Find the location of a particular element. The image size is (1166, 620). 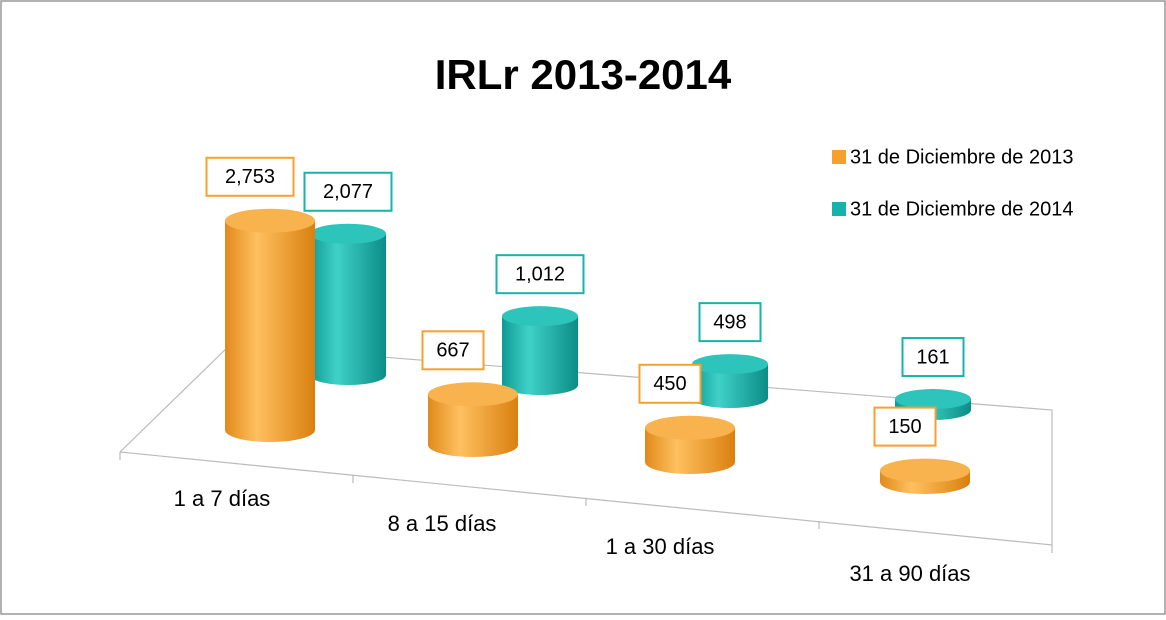

legend-label: 31 de Diciembre de 2014 is located at coordinates (961, 209).